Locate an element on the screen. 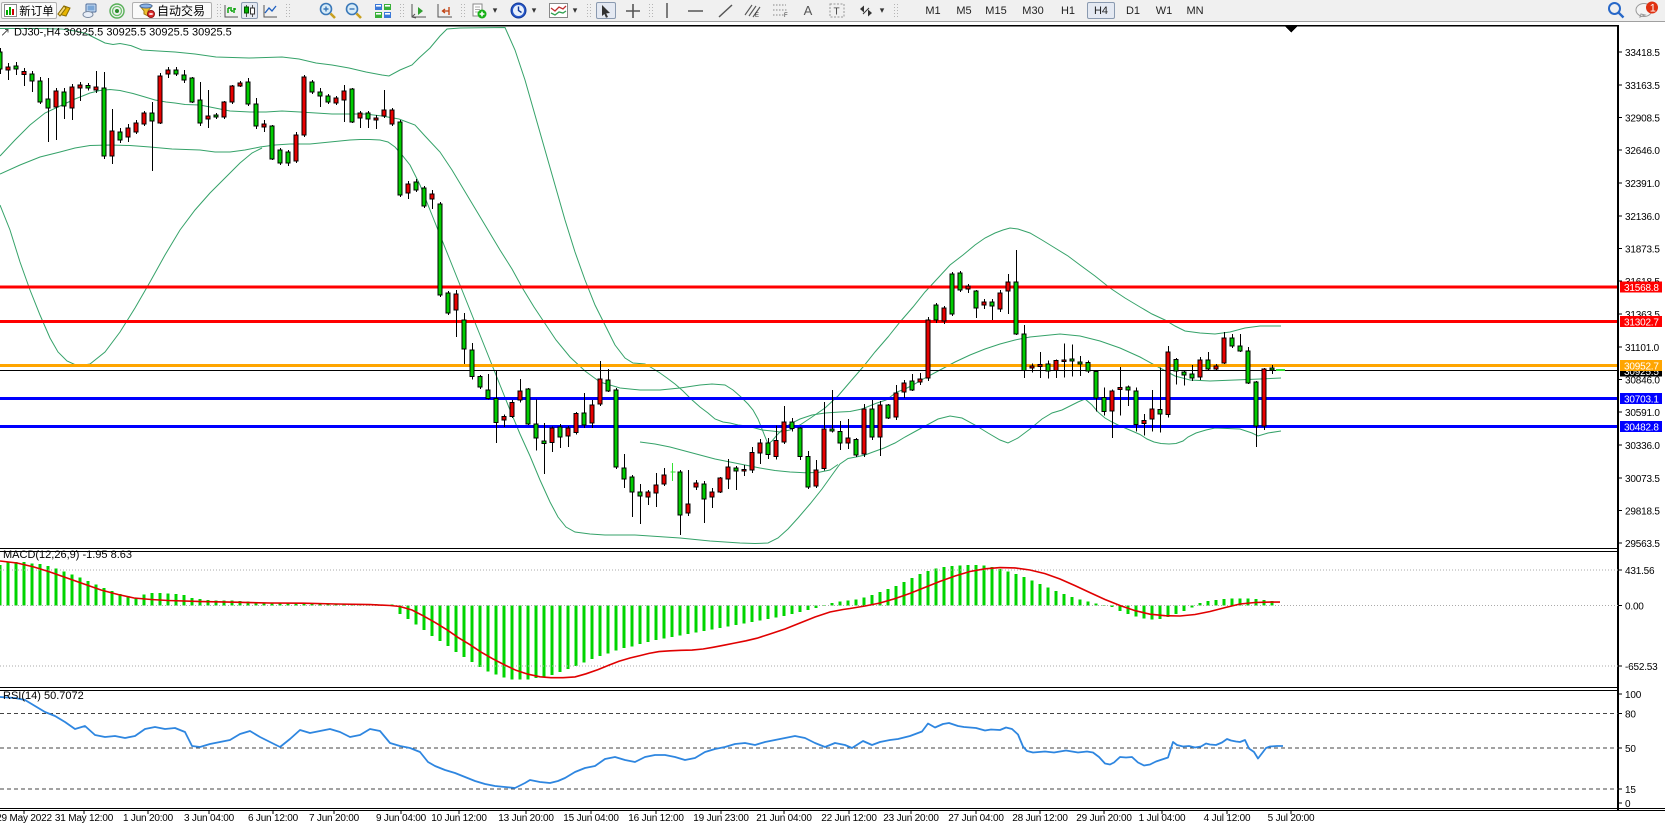  svg-text: 16 Jun 12:00 is located at coordinates (656, 818).